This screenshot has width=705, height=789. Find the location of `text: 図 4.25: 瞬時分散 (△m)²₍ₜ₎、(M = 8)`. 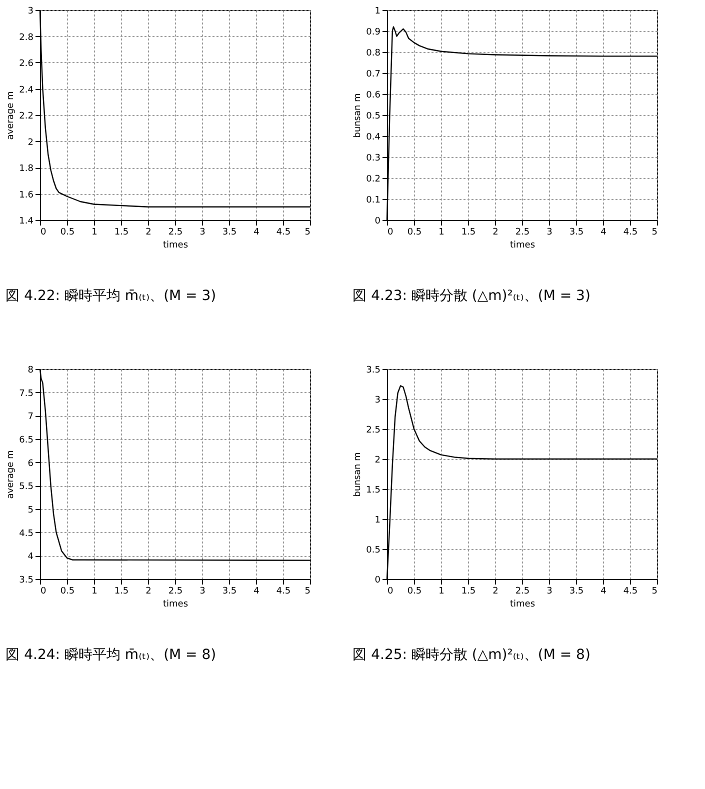

text: 図 4.25: 瞬時分散 (△m)²₍ₜ₎、(M = 8) is located at coordinates (471, 655).